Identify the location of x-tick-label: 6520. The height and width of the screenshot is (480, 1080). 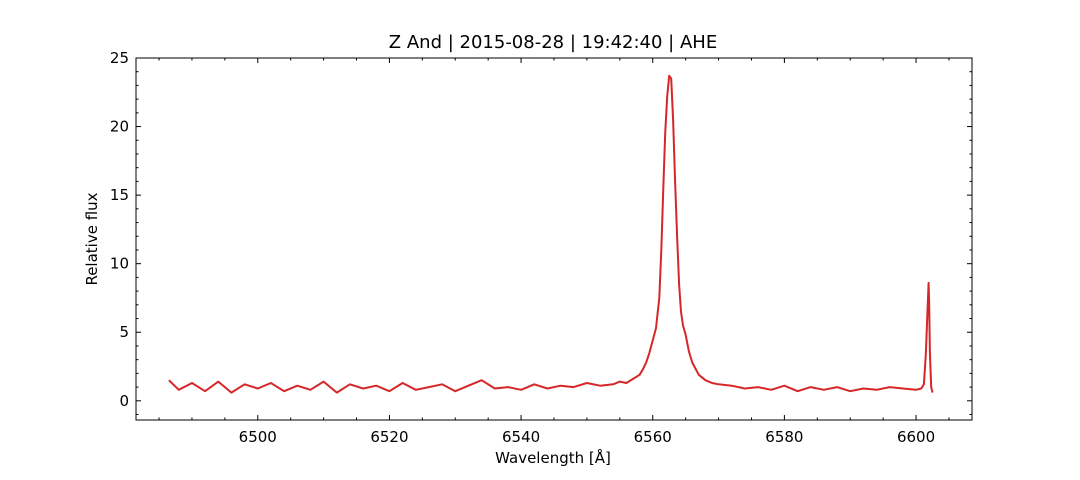
(389, 437).